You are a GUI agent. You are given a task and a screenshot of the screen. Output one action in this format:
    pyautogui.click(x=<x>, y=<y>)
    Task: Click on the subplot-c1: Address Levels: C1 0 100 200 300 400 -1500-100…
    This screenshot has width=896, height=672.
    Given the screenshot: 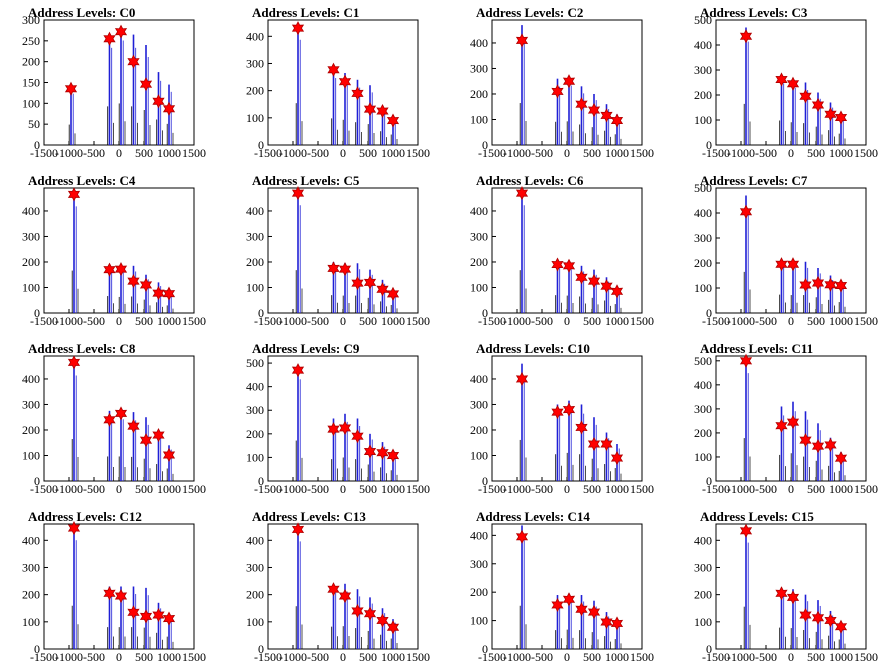 What is the action you would take?
    pyautogui.click(x=338, y=82)
    